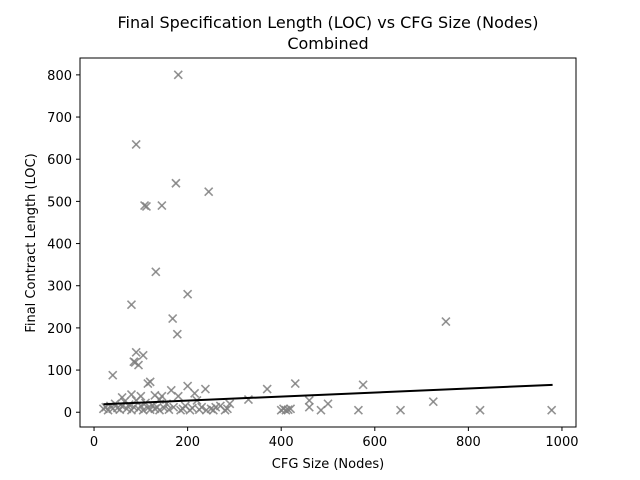  I want to click on x-axis: 0 200 400 600 800 1000, so click(334, 438).